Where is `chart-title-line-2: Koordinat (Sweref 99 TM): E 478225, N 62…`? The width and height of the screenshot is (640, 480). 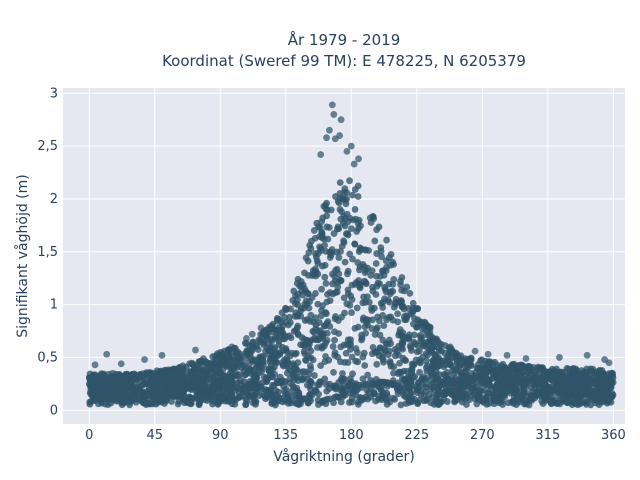 chart-title-line-2: Koordinat (Sweref 99 TM): E 478225, N 62… is located at coordinates (344, 61).